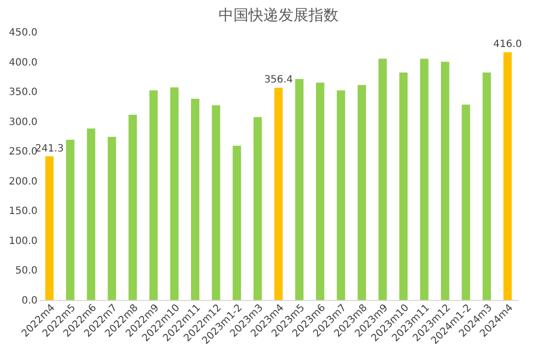 This screenshot has width=535, height=350. I want to click on y-tick-label: 350.0, so click(23, 92).